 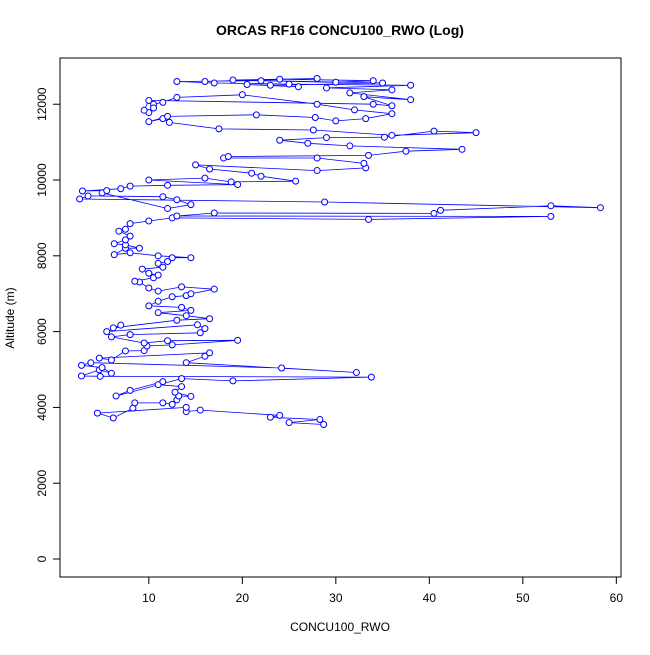 What do you see at coordinates (42, 331) in the screenshot?
I see `y-tick-label: 6000` at bounding box center [42, 331].